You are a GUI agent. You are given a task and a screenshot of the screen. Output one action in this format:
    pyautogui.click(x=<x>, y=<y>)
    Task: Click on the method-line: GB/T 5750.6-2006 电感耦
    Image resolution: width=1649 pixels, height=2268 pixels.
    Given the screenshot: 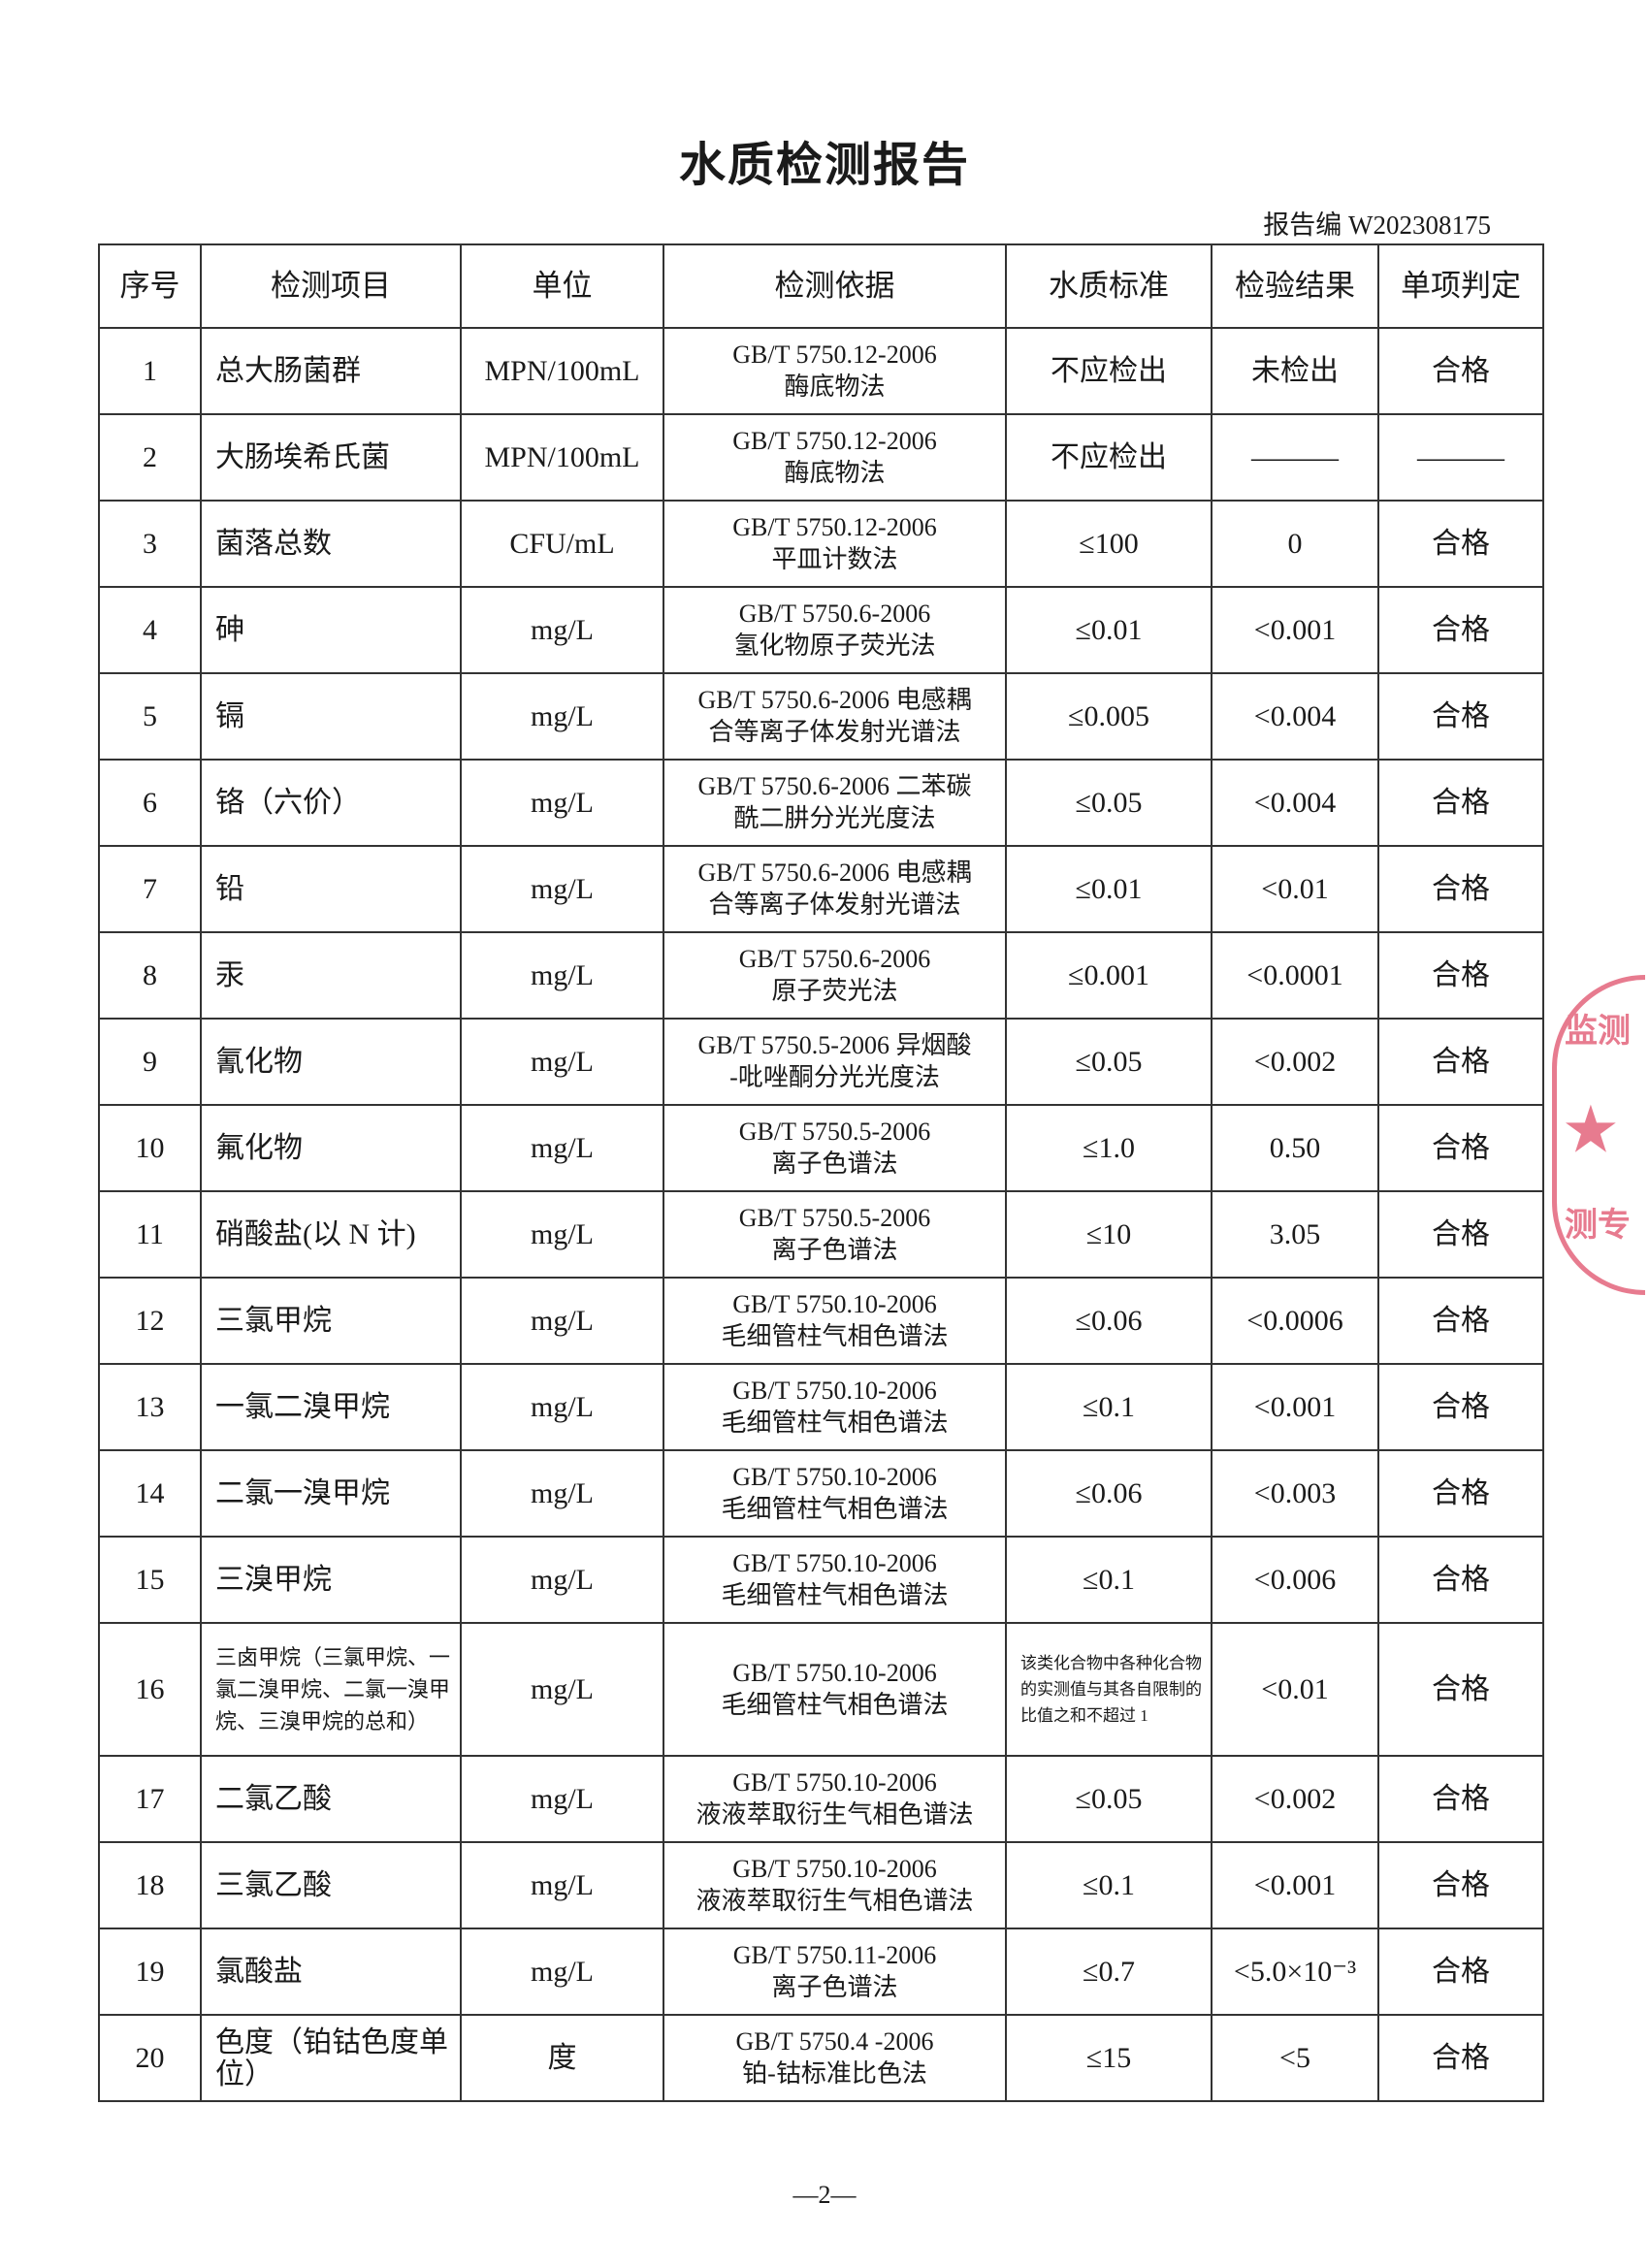 What is the action you would take?
    pyautogui.click(x=834, y=700)
    